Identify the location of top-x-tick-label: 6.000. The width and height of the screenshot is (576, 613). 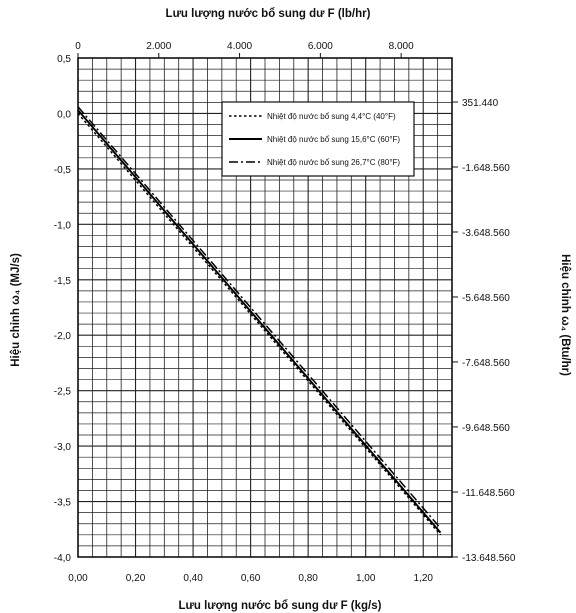
(320, 46).